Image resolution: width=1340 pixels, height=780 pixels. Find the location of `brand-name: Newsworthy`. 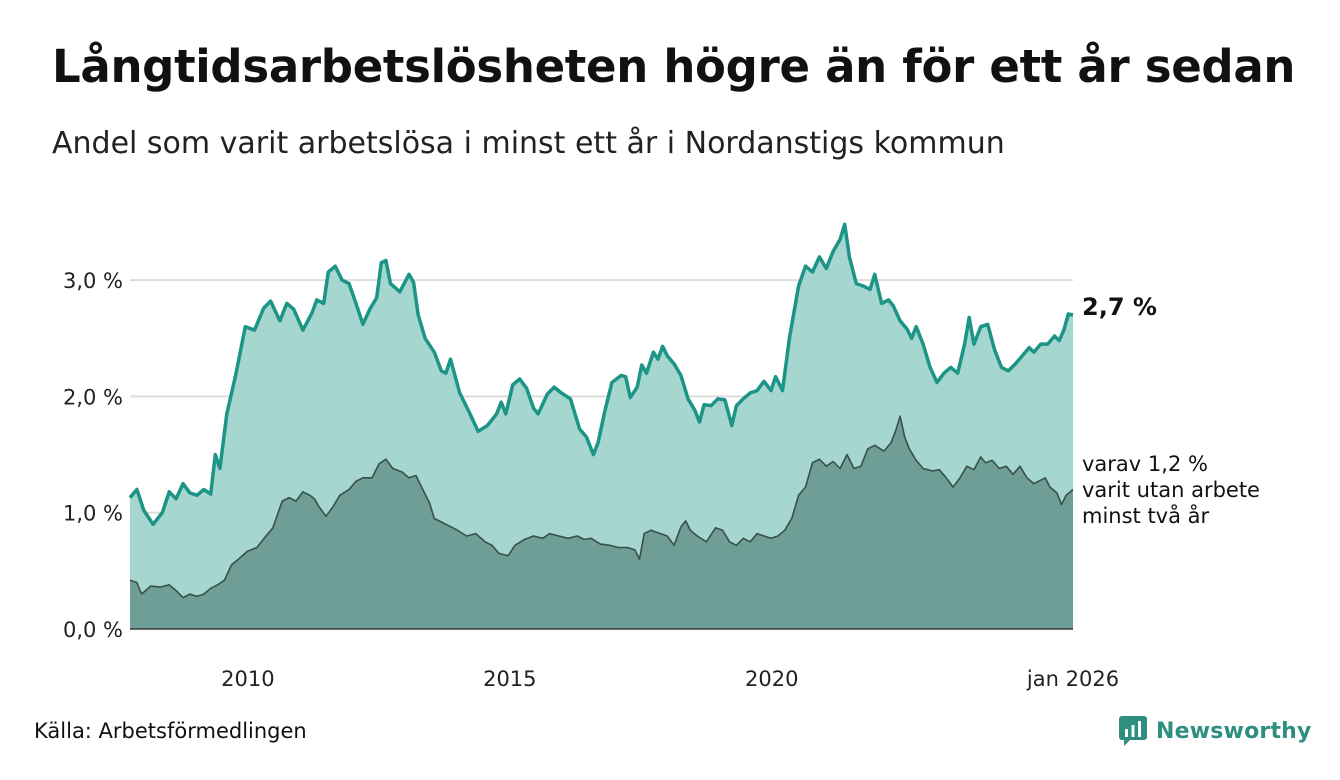

brand-name: Newsworthy is located at coordinates (1234, 731).